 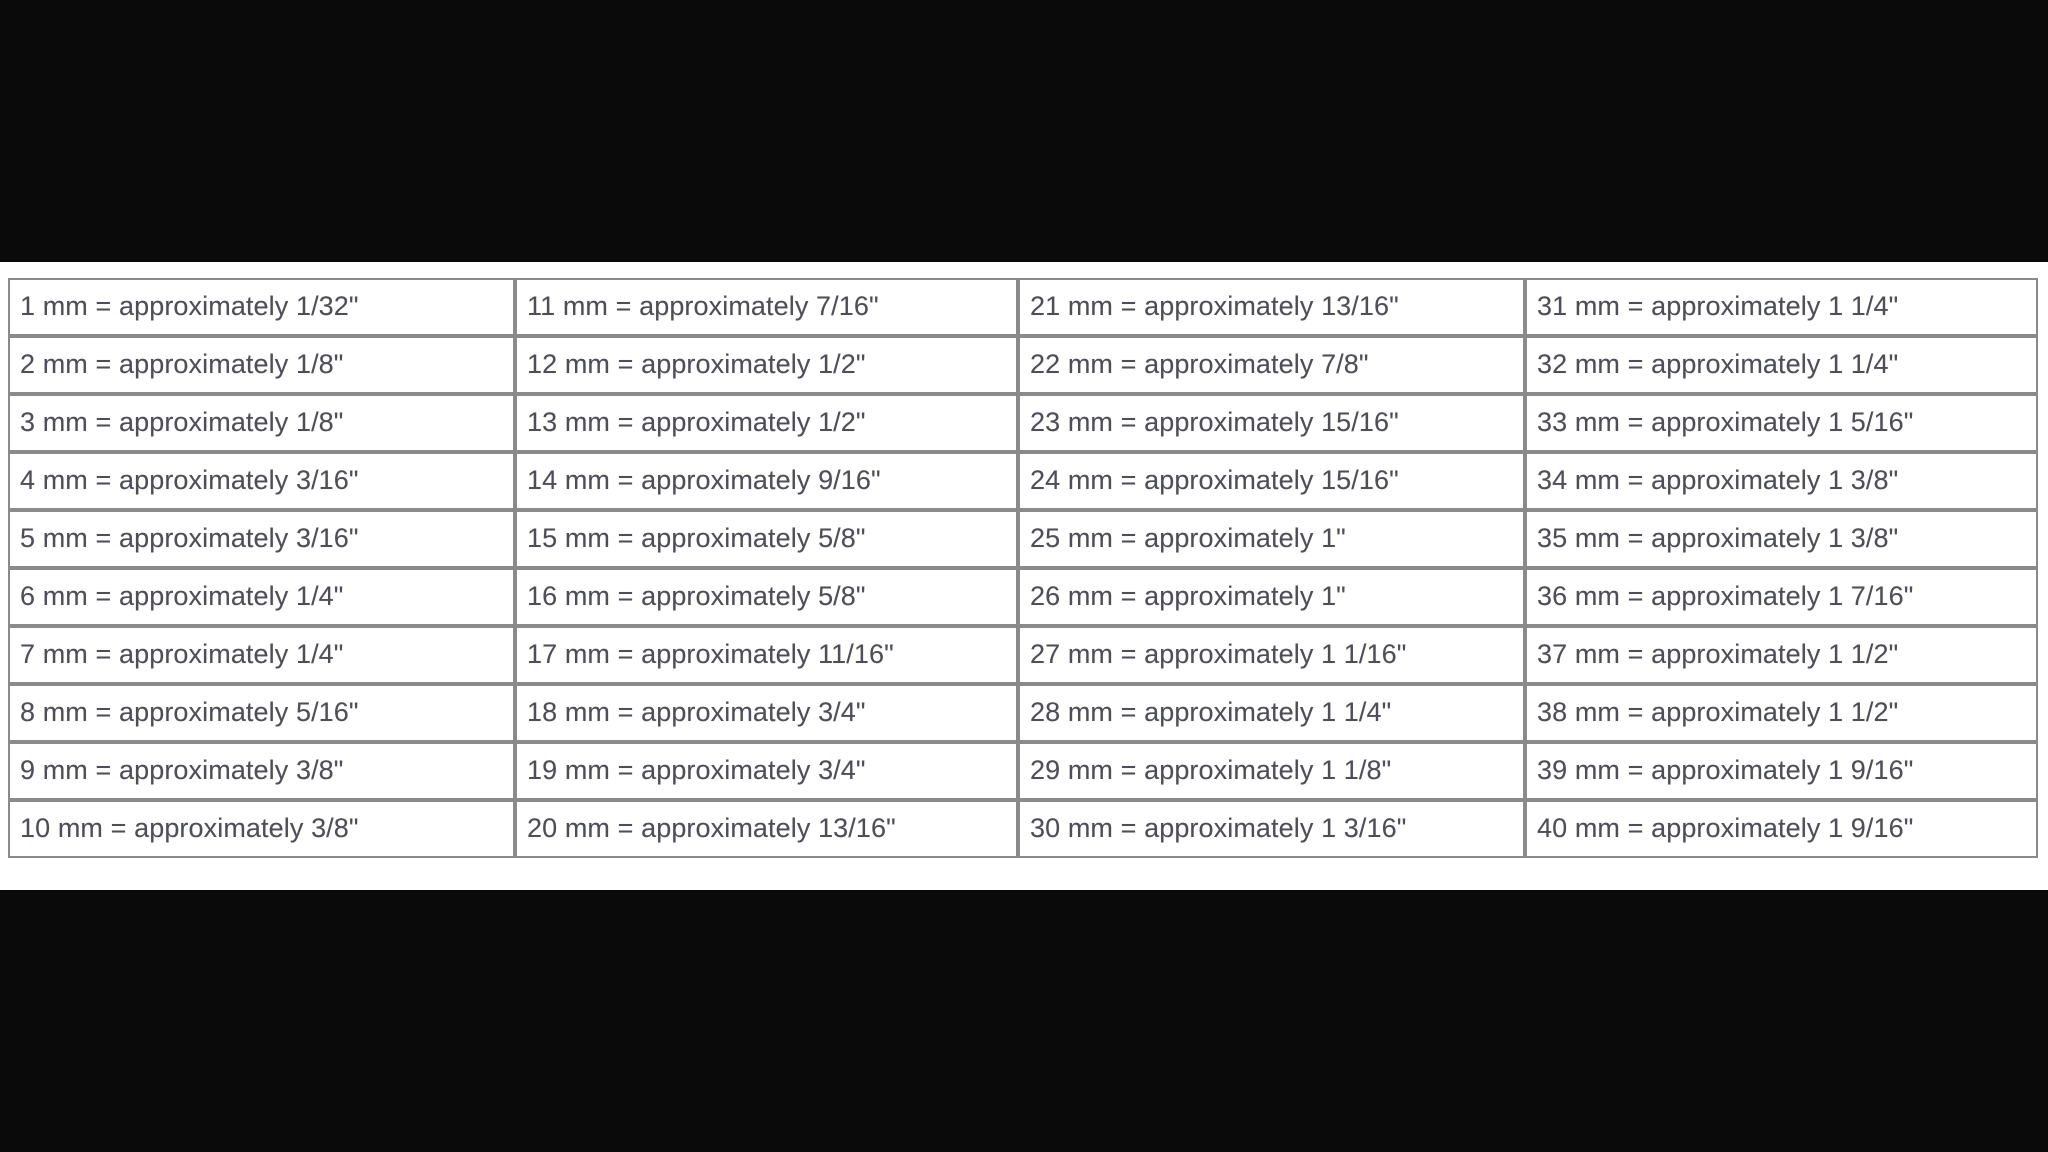 I want to click on conversion-cell: 17 mm = approximately 11/16", so click(x=766, y=655).